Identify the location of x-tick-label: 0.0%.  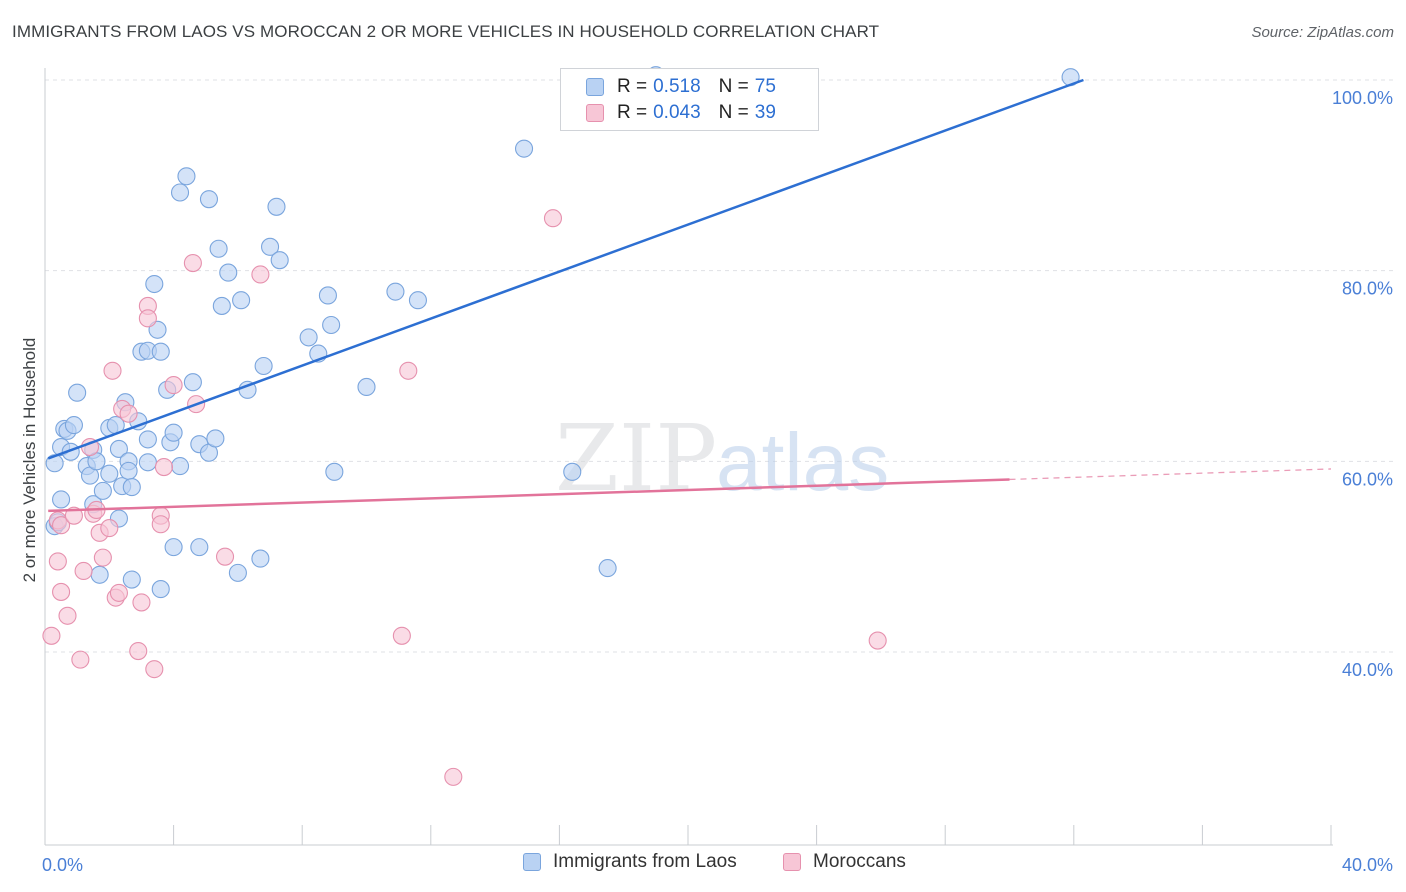
(62, 865).